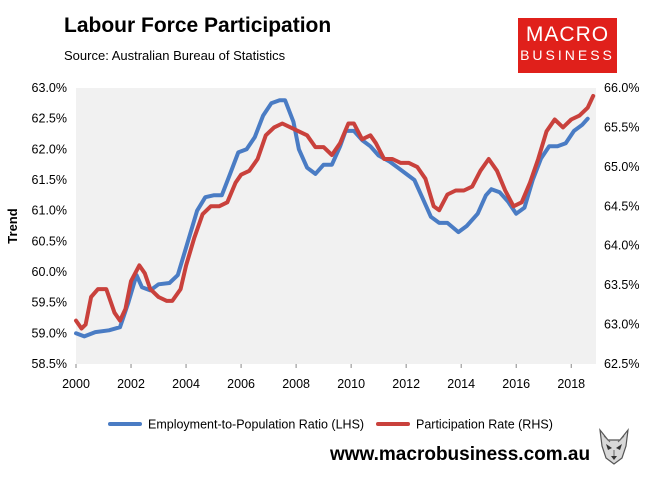 The height and width of the screenshot is (478, 660). What do you see at coordinates (49, 149) in the screenshot?
I see `y-left-tick-label: 62.0%` at bounding box center [49, 149].